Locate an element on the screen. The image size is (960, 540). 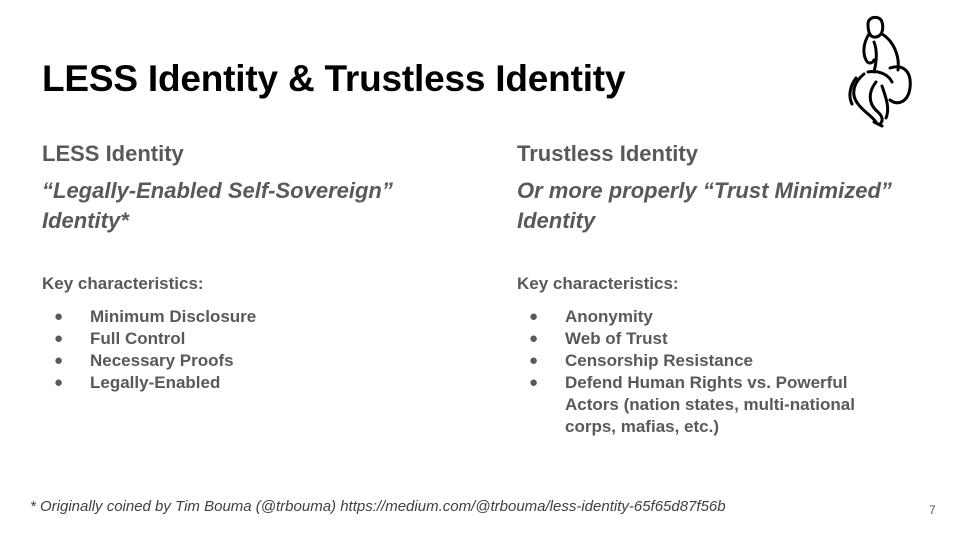
list-item: ● Minimum Disclosure is located at coordinates (155, 316).